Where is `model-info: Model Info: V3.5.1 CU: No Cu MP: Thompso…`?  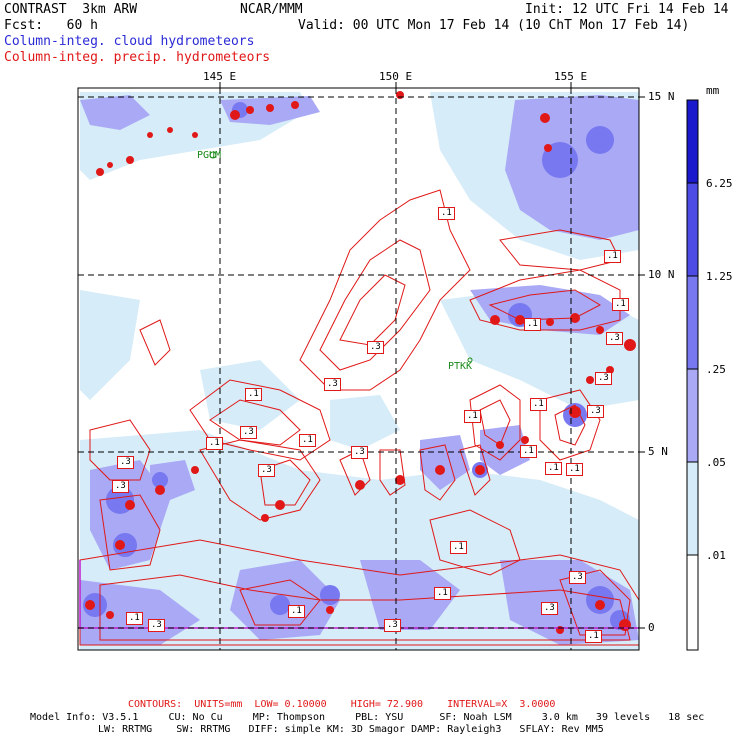
model-info: Model Info: V3.5.1 CU: No Cu MP: Thompso… is located at coordinates (367, 717).